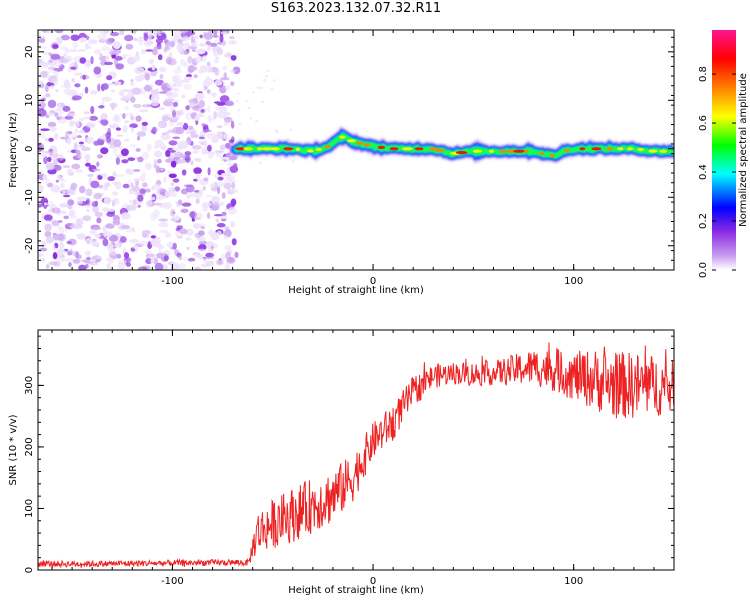 The image size is (750, 600). I want to click on colorbar-tick-label: 0.0, so click(703, 270).